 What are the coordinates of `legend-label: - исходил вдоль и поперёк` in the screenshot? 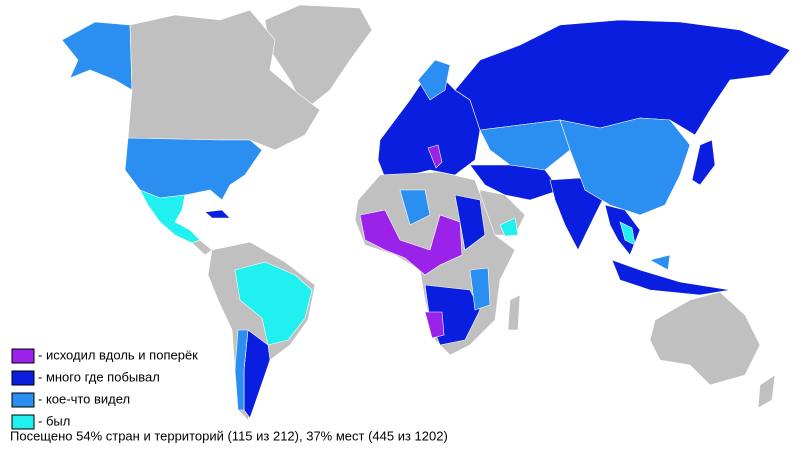 It's located at (118, 354).